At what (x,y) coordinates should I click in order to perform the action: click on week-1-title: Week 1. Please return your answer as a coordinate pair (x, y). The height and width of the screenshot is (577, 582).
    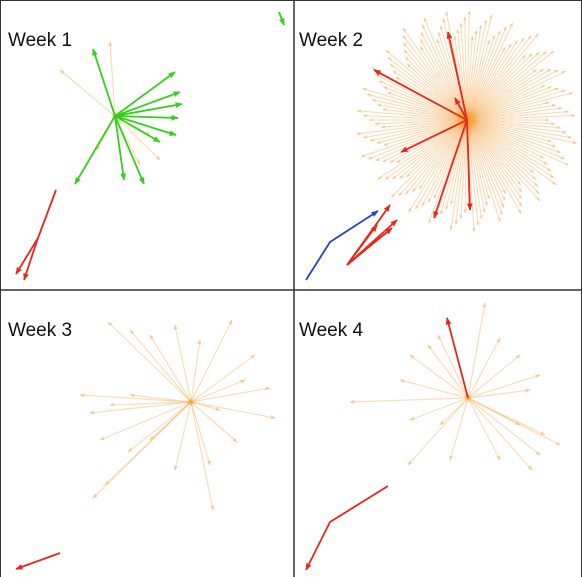
    Looking at the image, I should click on (40, 40).